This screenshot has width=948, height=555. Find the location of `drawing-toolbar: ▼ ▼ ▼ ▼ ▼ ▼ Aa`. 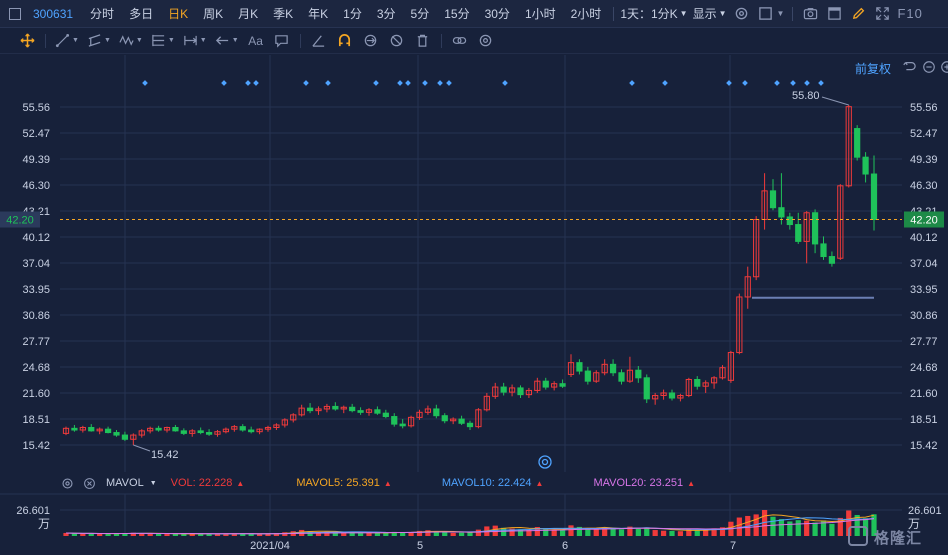

drawing-toolbar: ▼ ▼ ▼ ▼ ▼ ▼ Aa is located at coordinates (474, 41).